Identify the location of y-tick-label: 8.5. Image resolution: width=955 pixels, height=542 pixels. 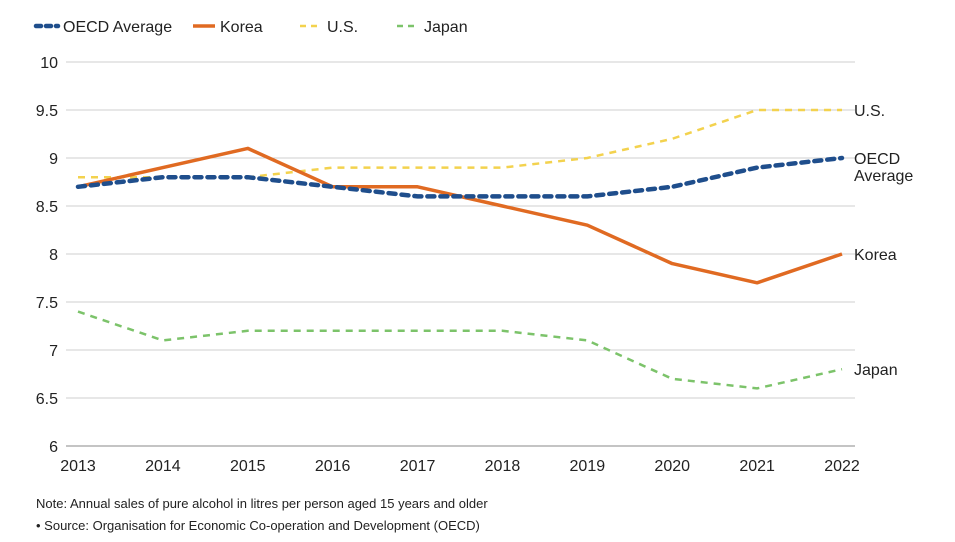
(47, 207).